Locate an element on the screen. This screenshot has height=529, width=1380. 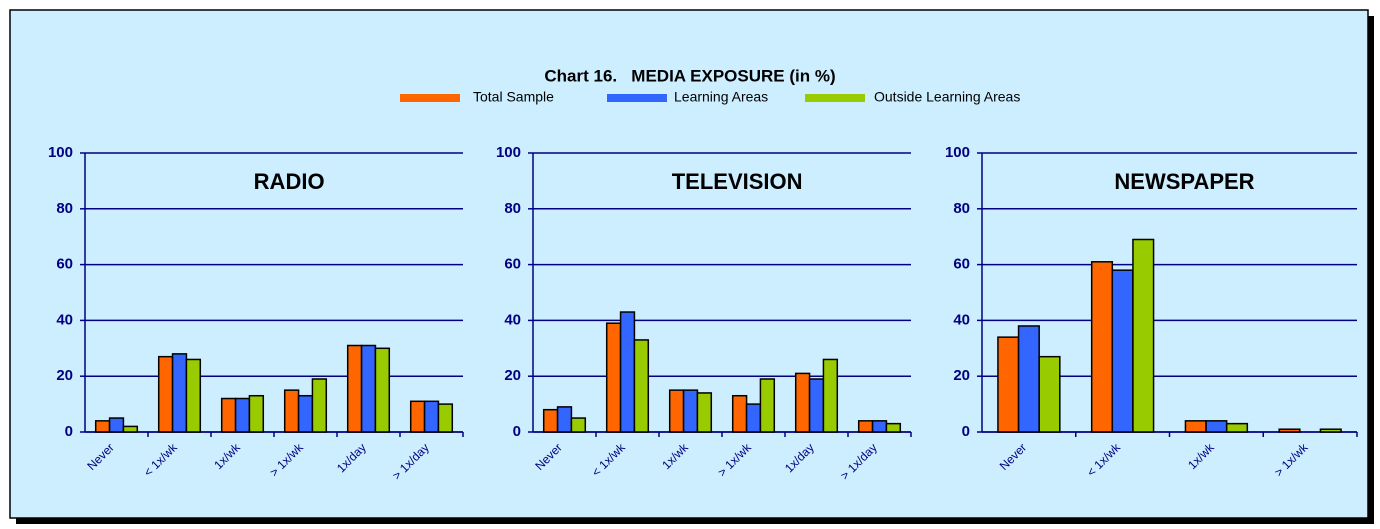
panel-title: RADIO is located at coordinates (289, 181).